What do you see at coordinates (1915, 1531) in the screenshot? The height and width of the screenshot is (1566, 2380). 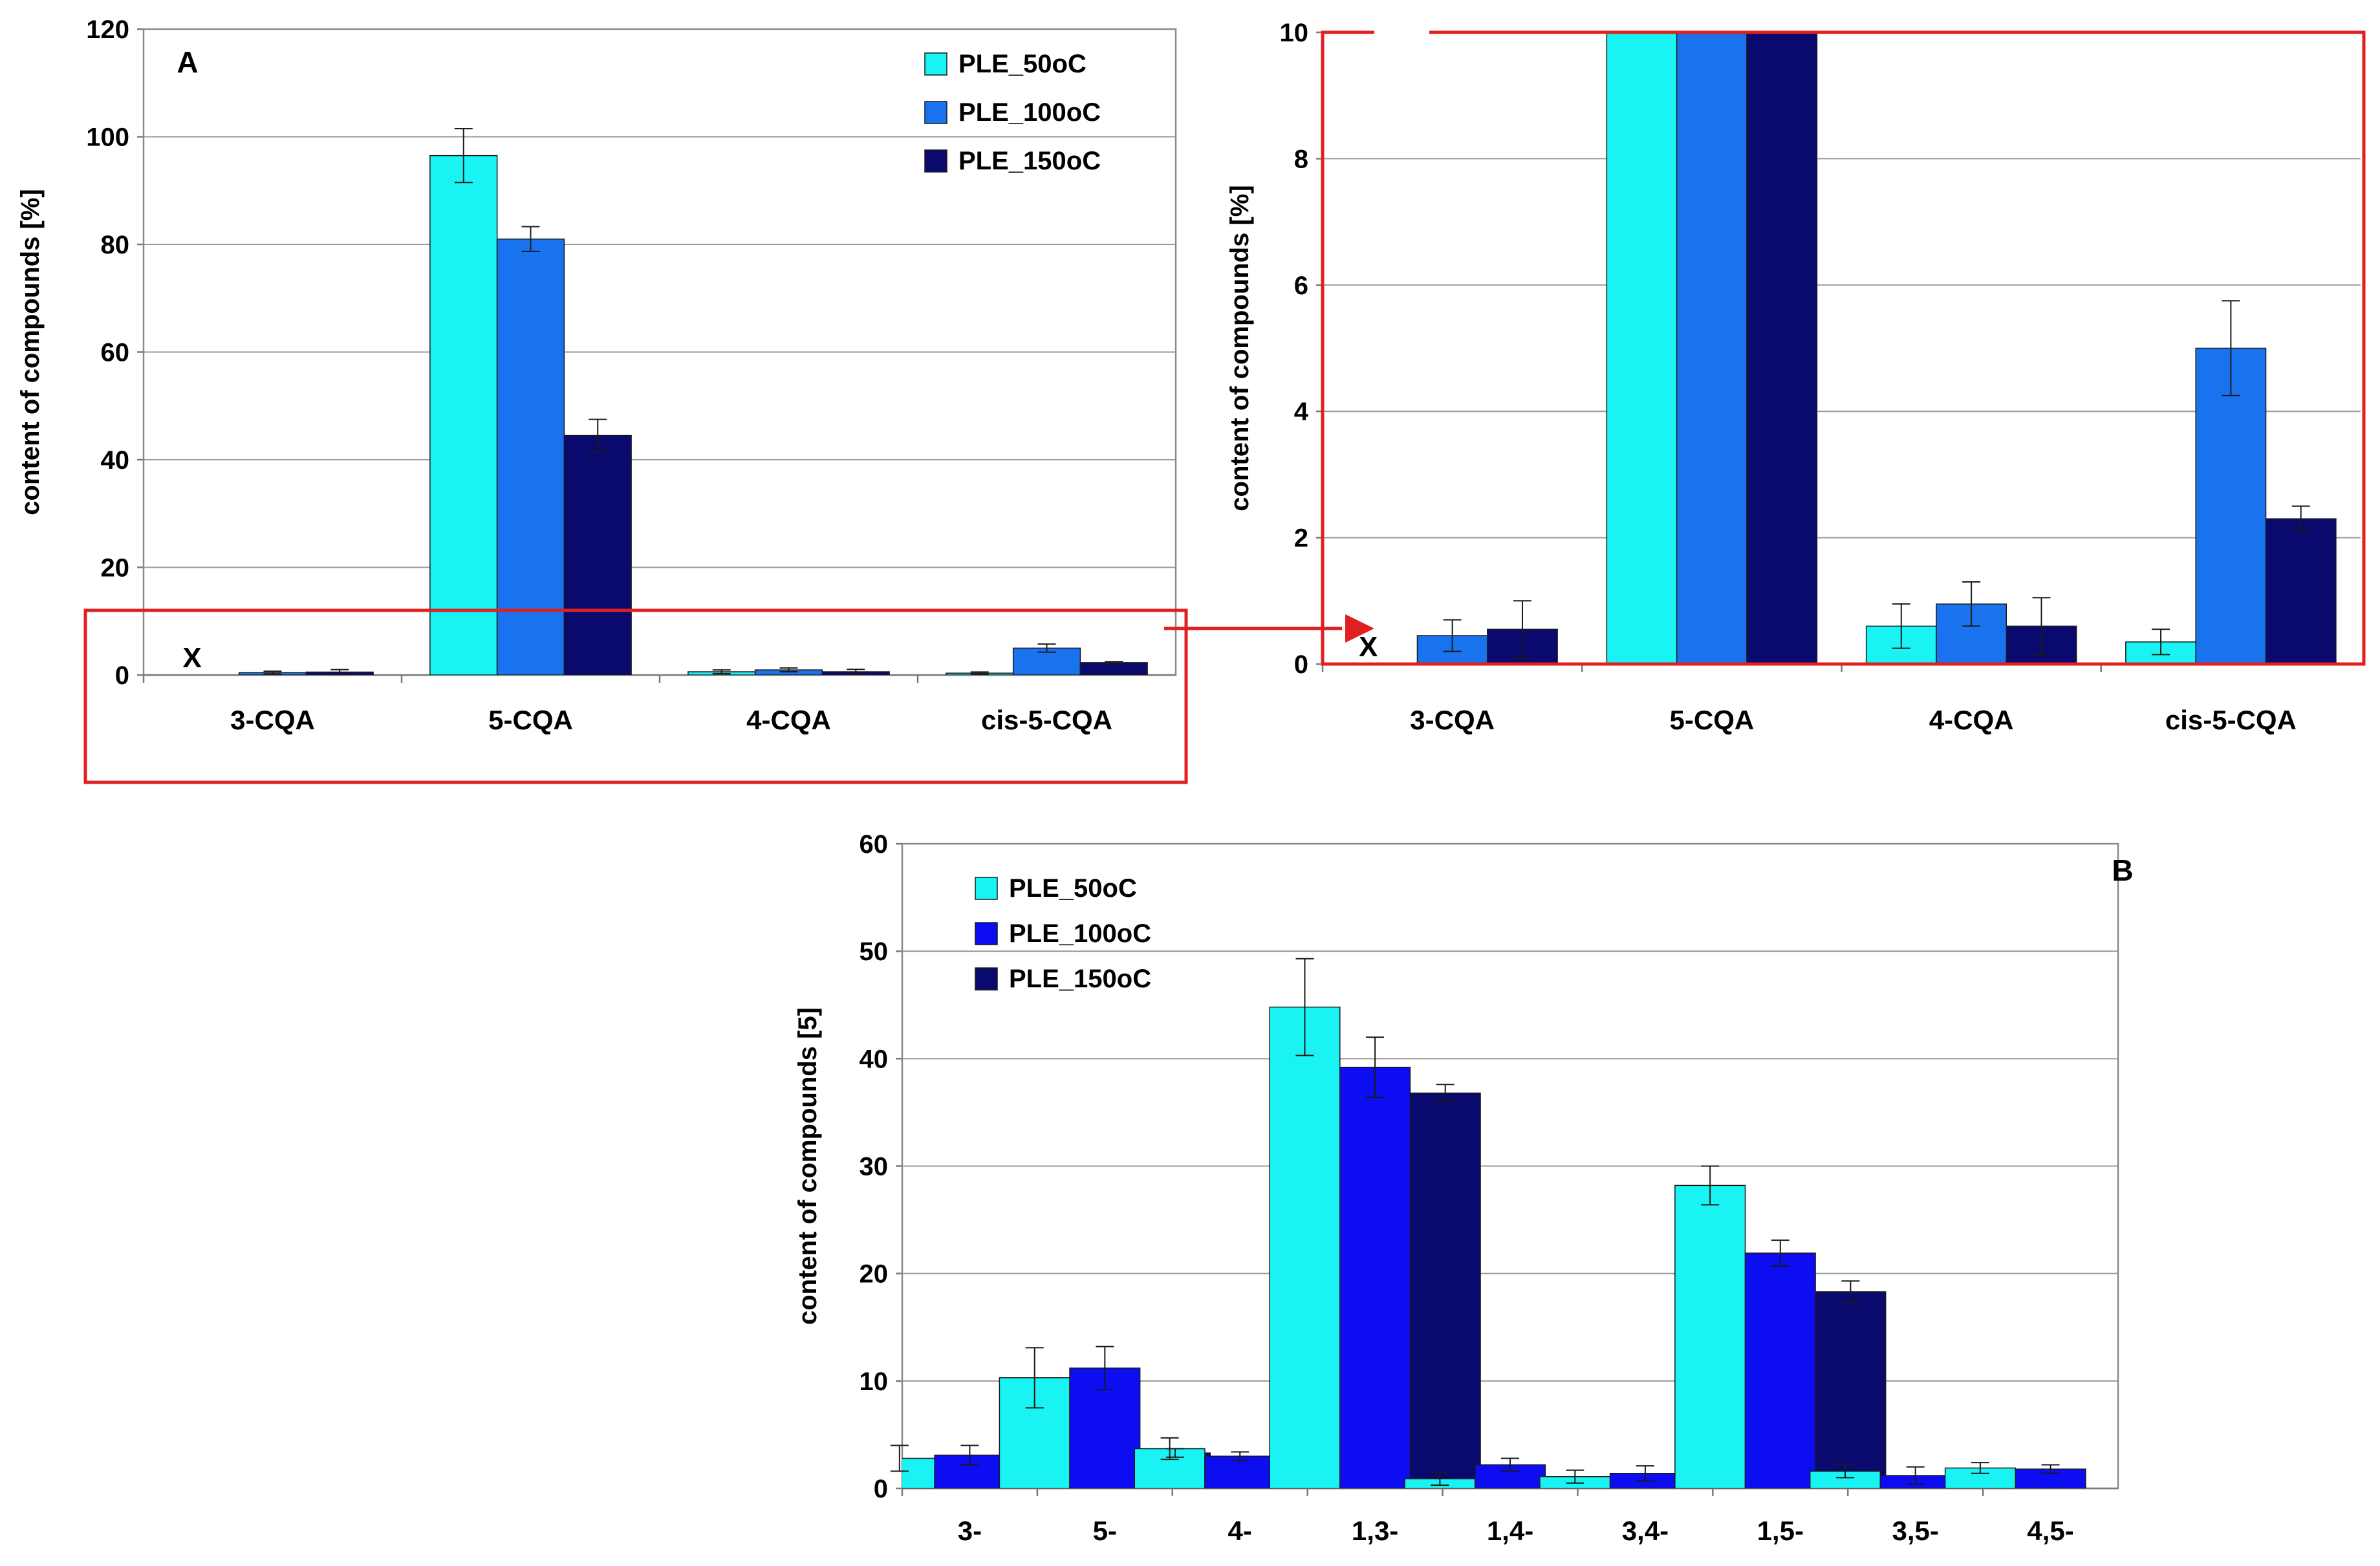 I see `x-category-label: 3,5-` at bounding box center [1915, 1531].